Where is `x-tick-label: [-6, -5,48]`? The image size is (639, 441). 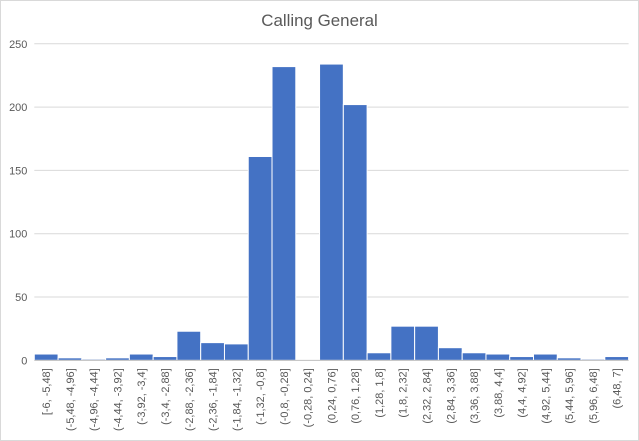
x-tick-label: [-6, -5,48] is located at coordinates (47, 391).